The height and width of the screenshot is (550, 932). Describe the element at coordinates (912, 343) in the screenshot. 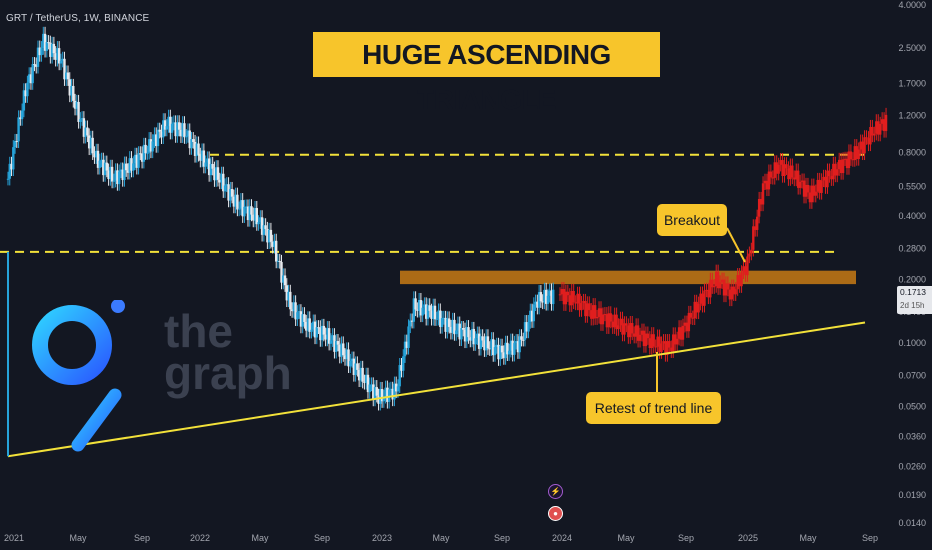

I see `y-tick-label: 0.1000` at that location.